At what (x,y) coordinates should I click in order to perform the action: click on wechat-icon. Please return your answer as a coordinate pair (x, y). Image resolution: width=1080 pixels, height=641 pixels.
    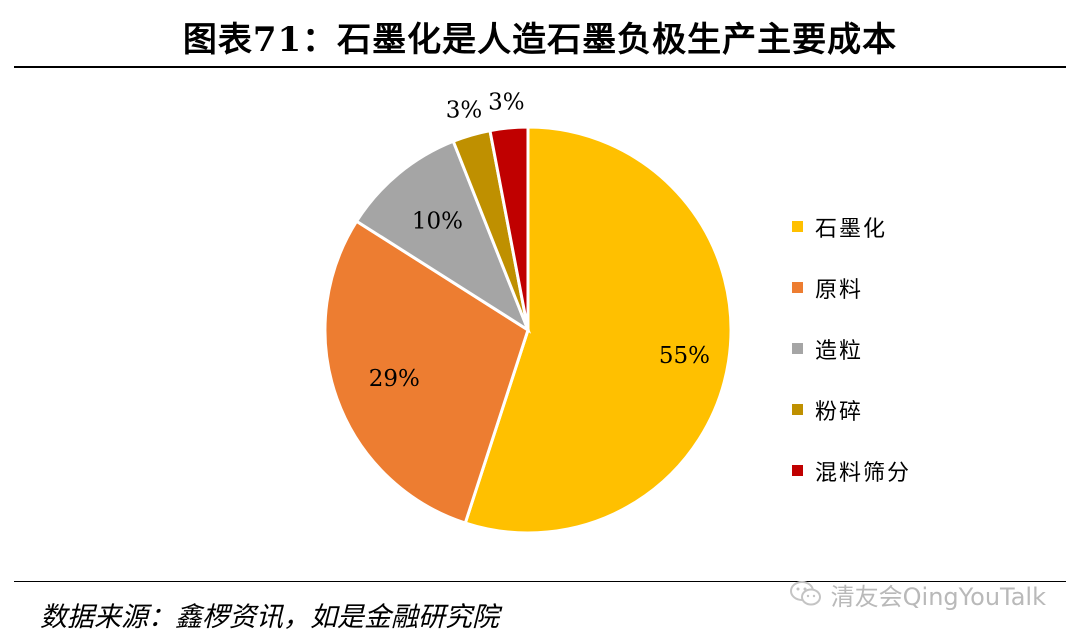
    Looking at the image, I should click on (805, 593).